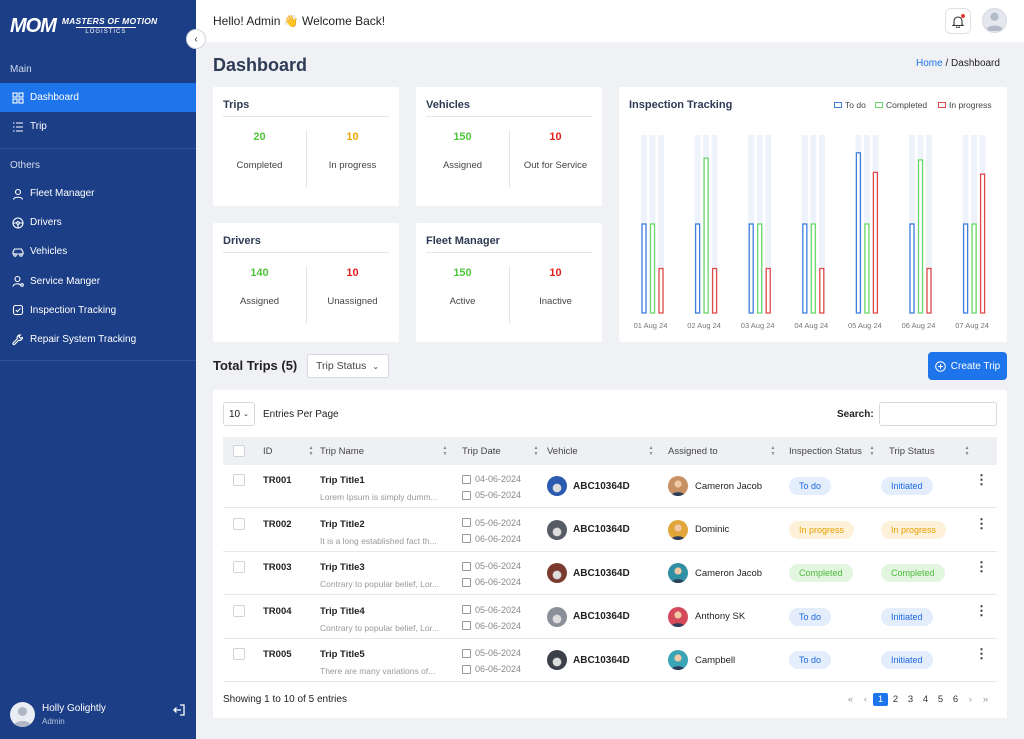 The image size is (1024, 739). I want to click on column-header-id: ID, so click(268, 451).